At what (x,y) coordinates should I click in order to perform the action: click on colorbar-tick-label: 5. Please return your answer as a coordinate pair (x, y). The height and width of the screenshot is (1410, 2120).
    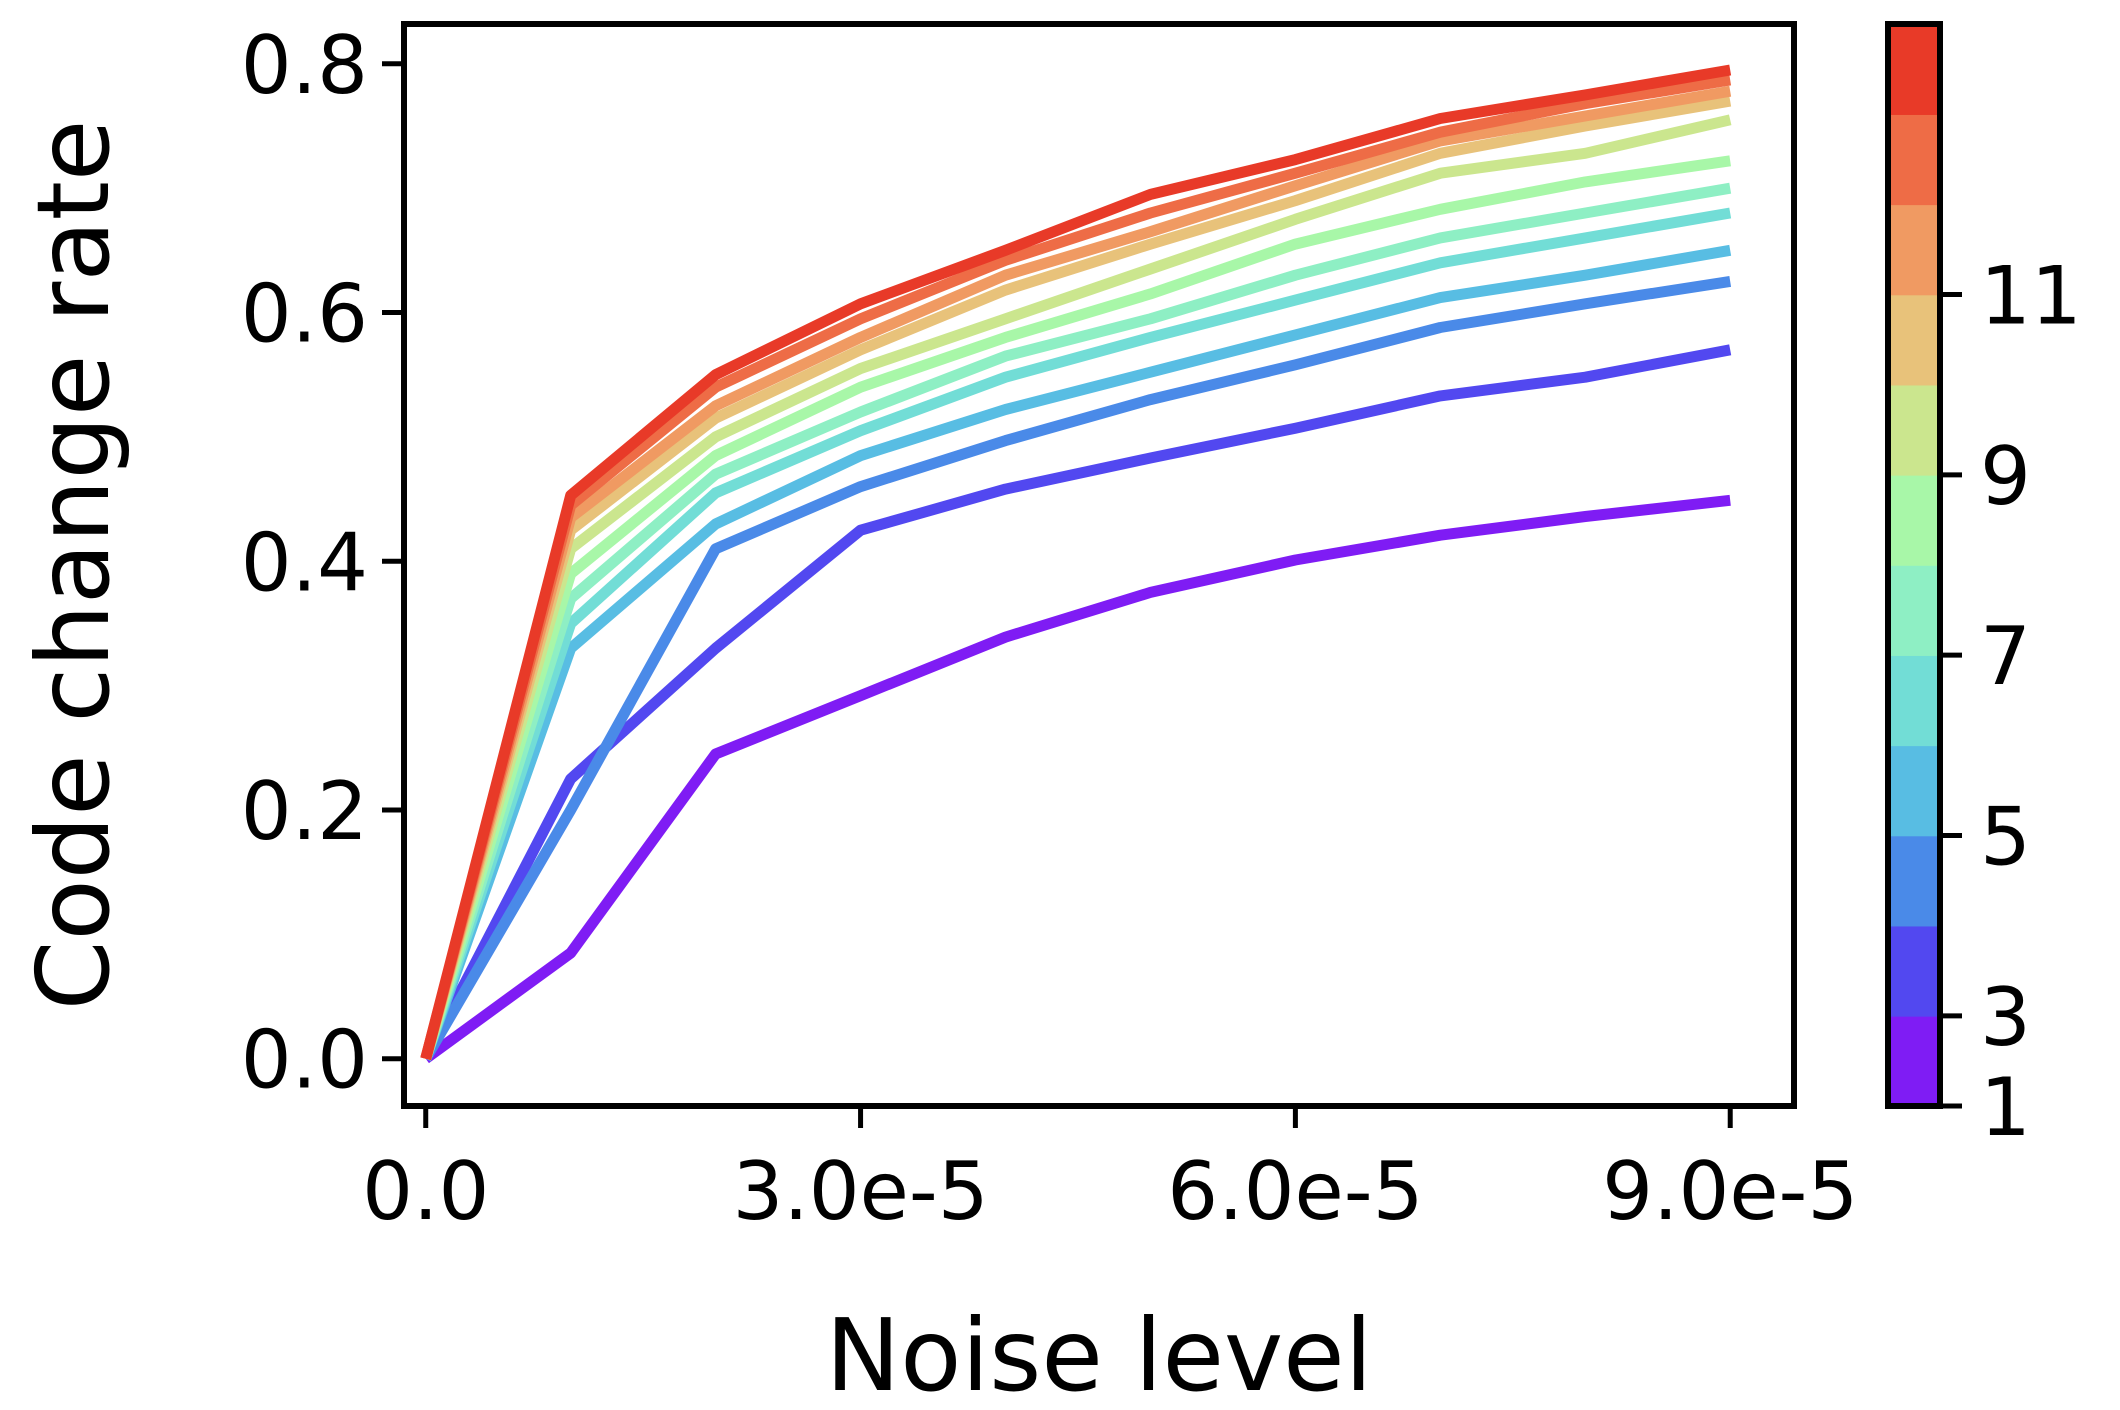
    Looking at the image, I should click on (2005, 837).